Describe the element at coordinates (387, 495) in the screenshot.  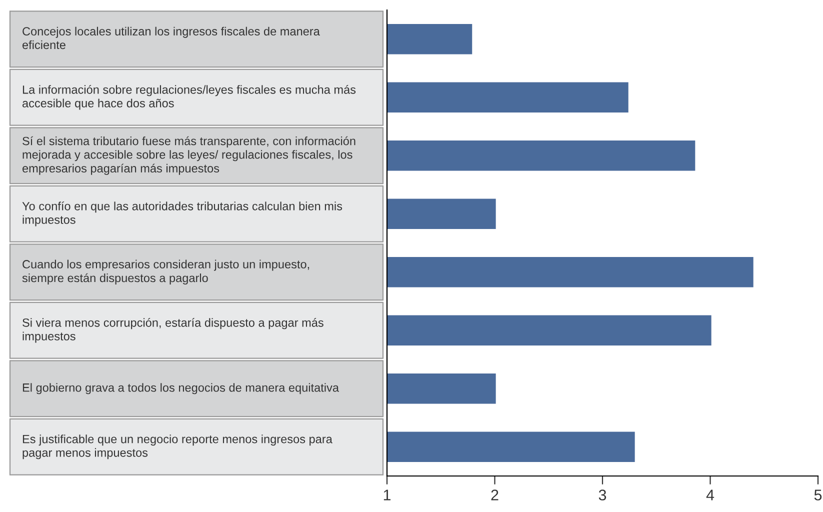
I see `x-tick-label: 1` at that location.